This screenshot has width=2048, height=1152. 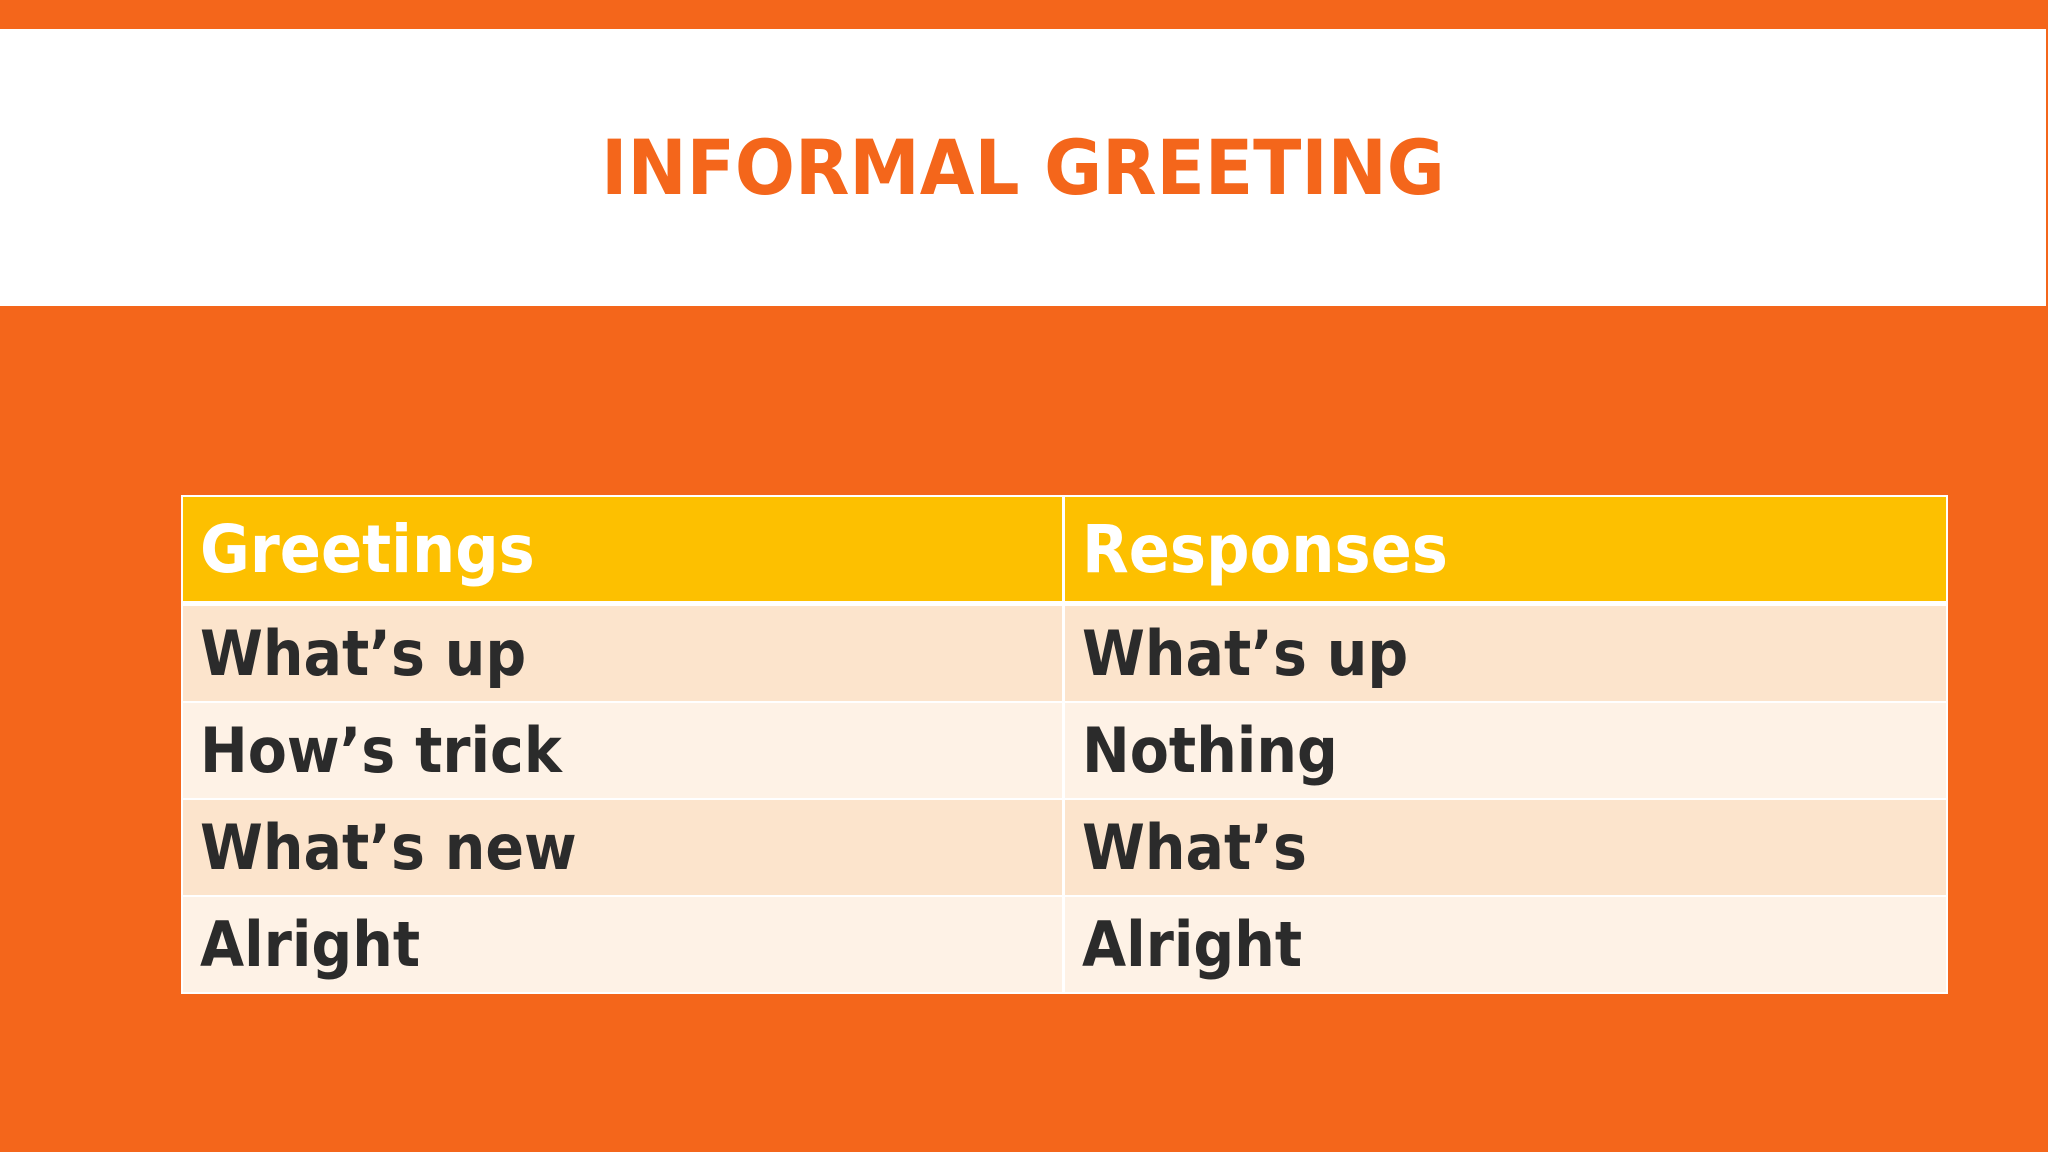 I want to click on table-row: What’s up What’s up, so click(x=1064, y=654).